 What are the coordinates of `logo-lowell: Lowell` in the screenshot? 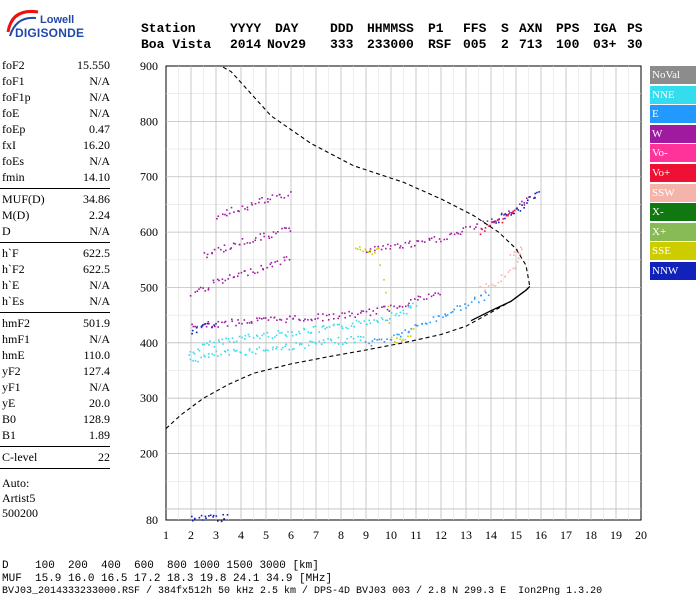 It's located at (57, 20).